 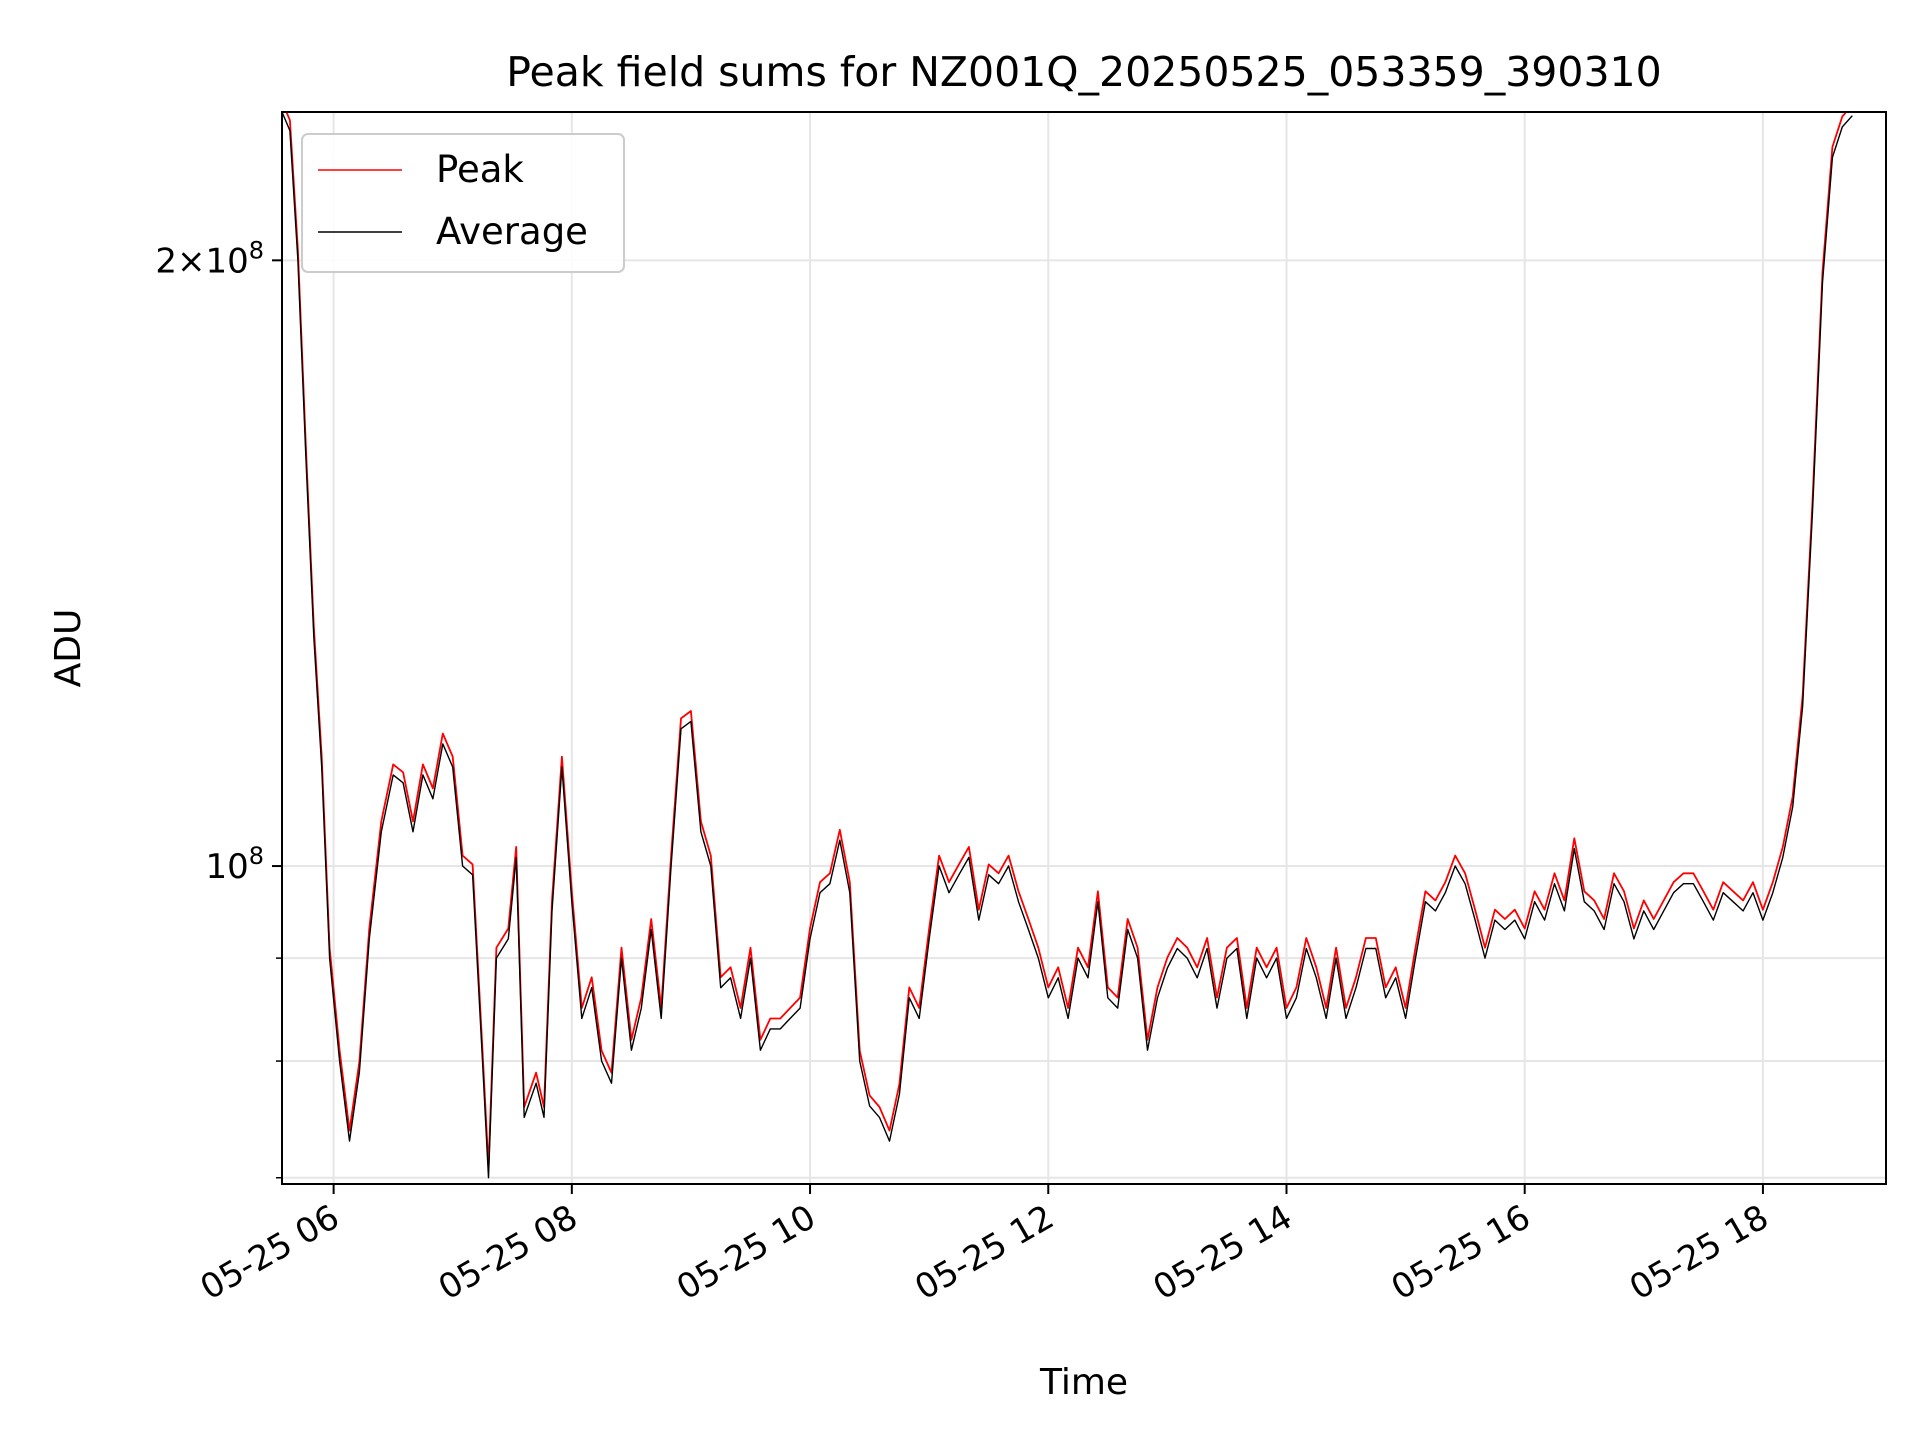 I want to click on y-tick-label: 108, so click(x=234, y=864).